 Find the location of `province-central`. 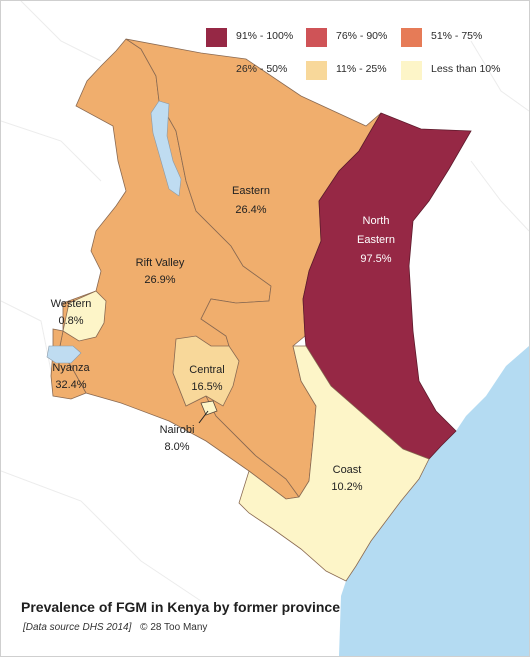

province-central is located at coordinates (206, 371).